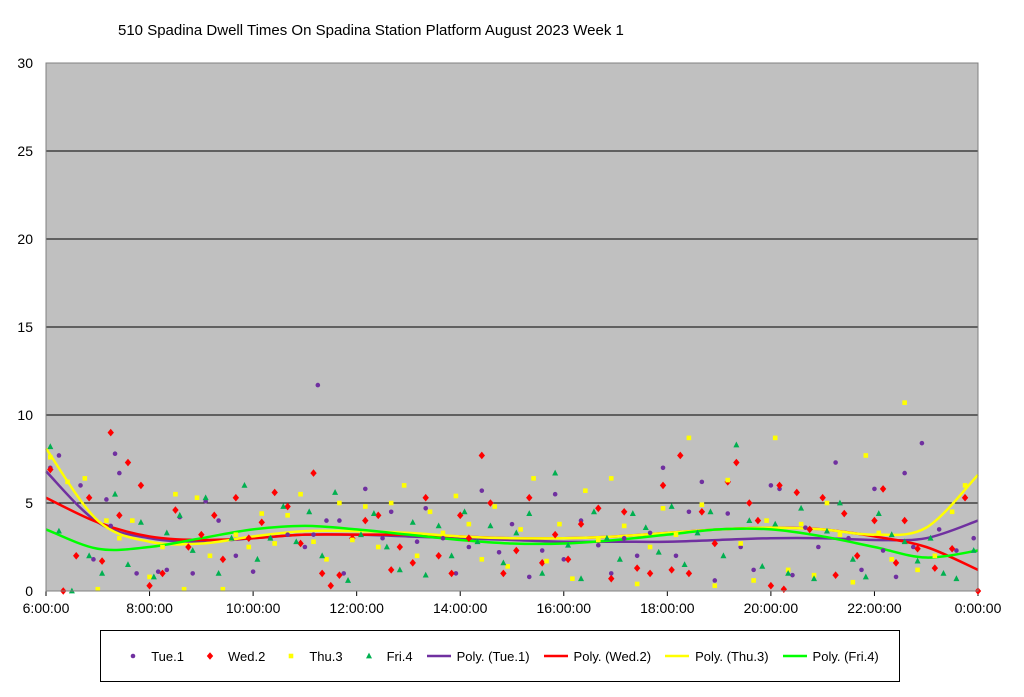 This screenshot has width=1024, height=697. What do you see at coordinates (25, 415) in the screenshot?
I see `y-tick-label: 10` at bounding box center [25, 415].